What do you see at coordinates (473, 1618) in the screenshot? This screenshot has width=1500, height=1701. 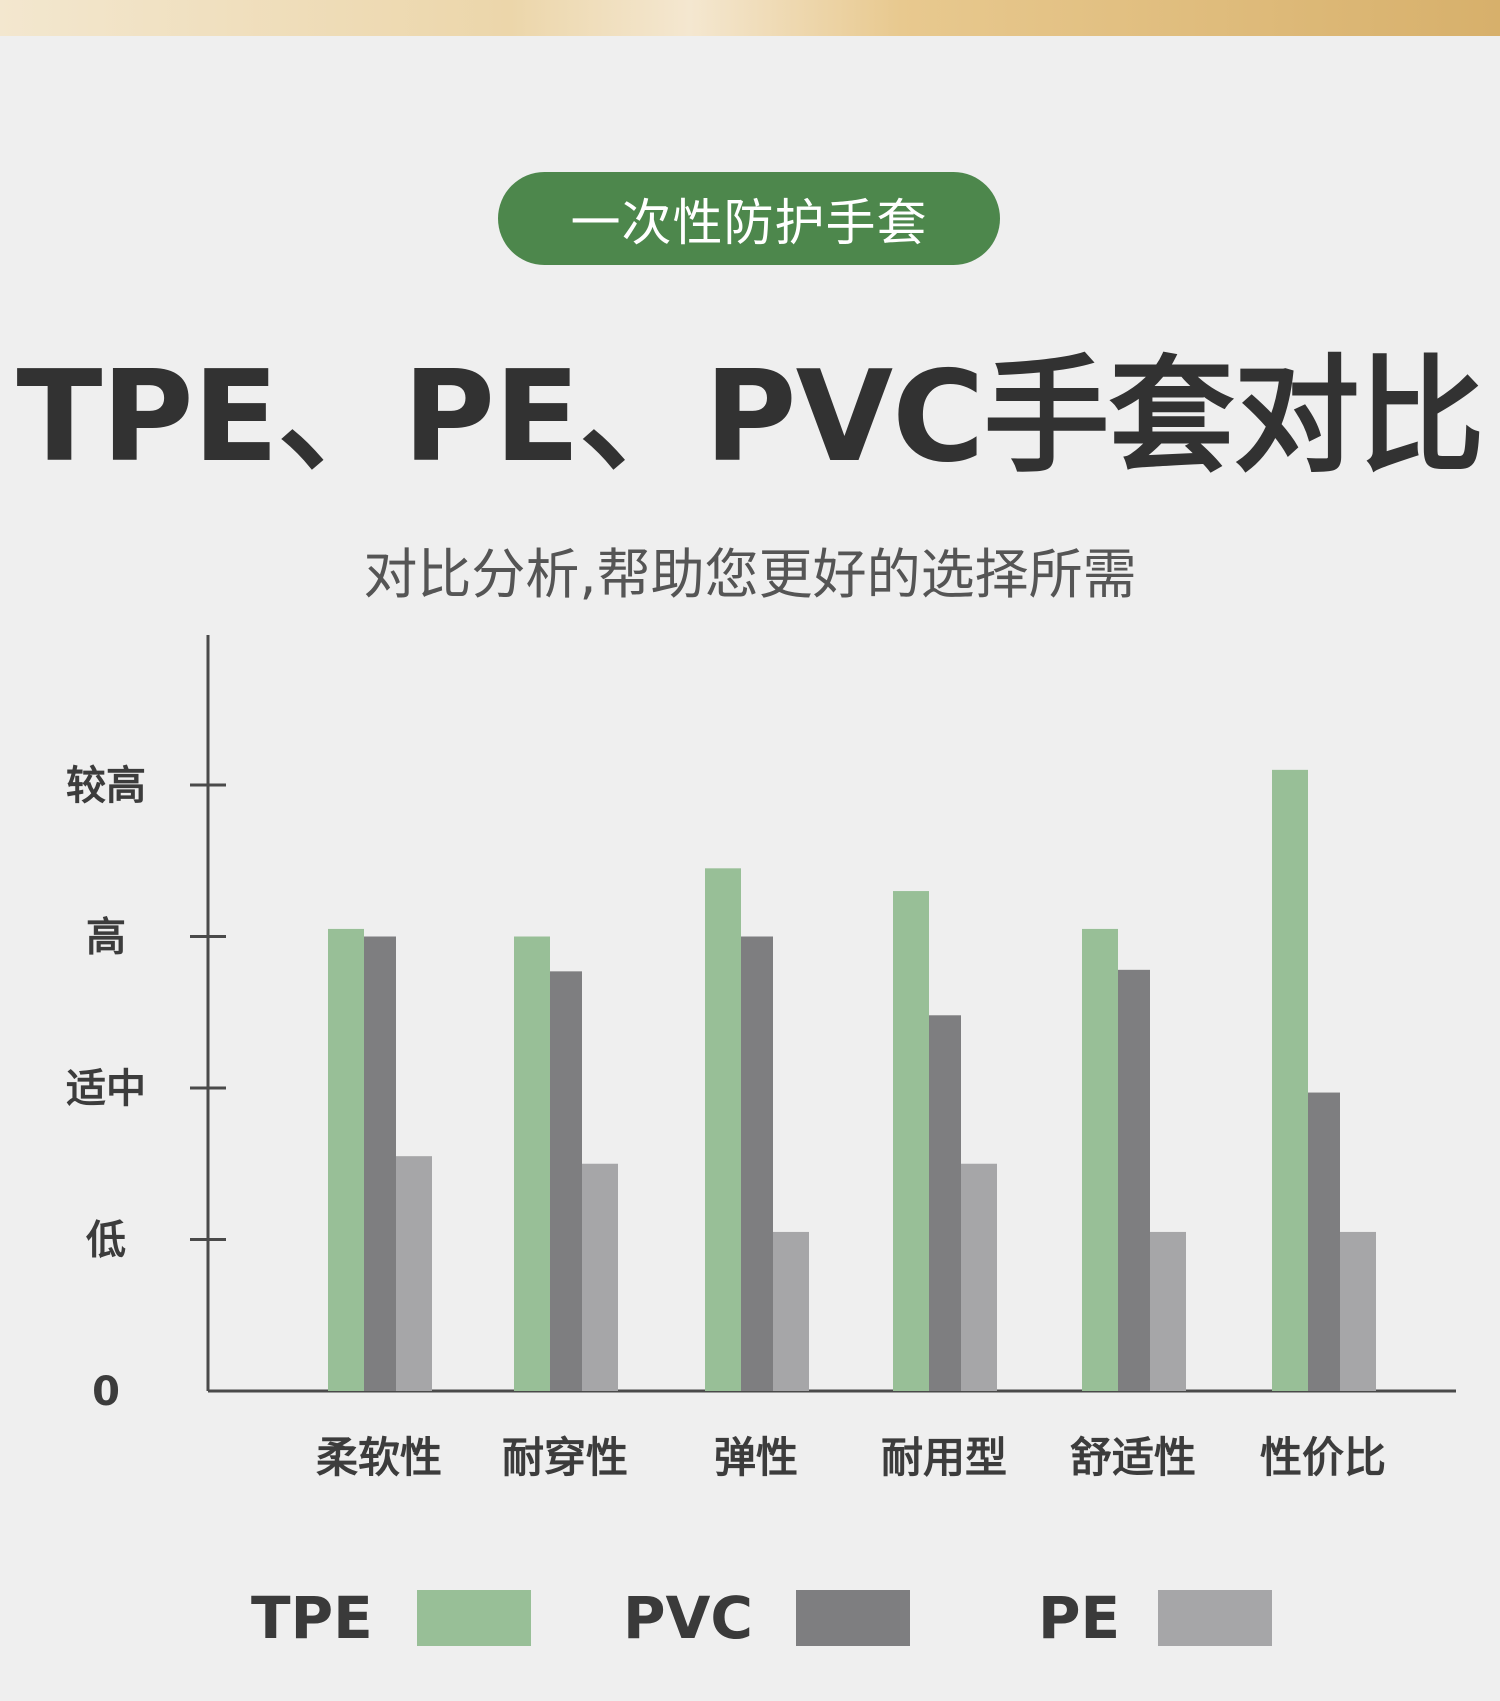 I see `legend-swatch-tpe` at bounding box center [473, 1618].